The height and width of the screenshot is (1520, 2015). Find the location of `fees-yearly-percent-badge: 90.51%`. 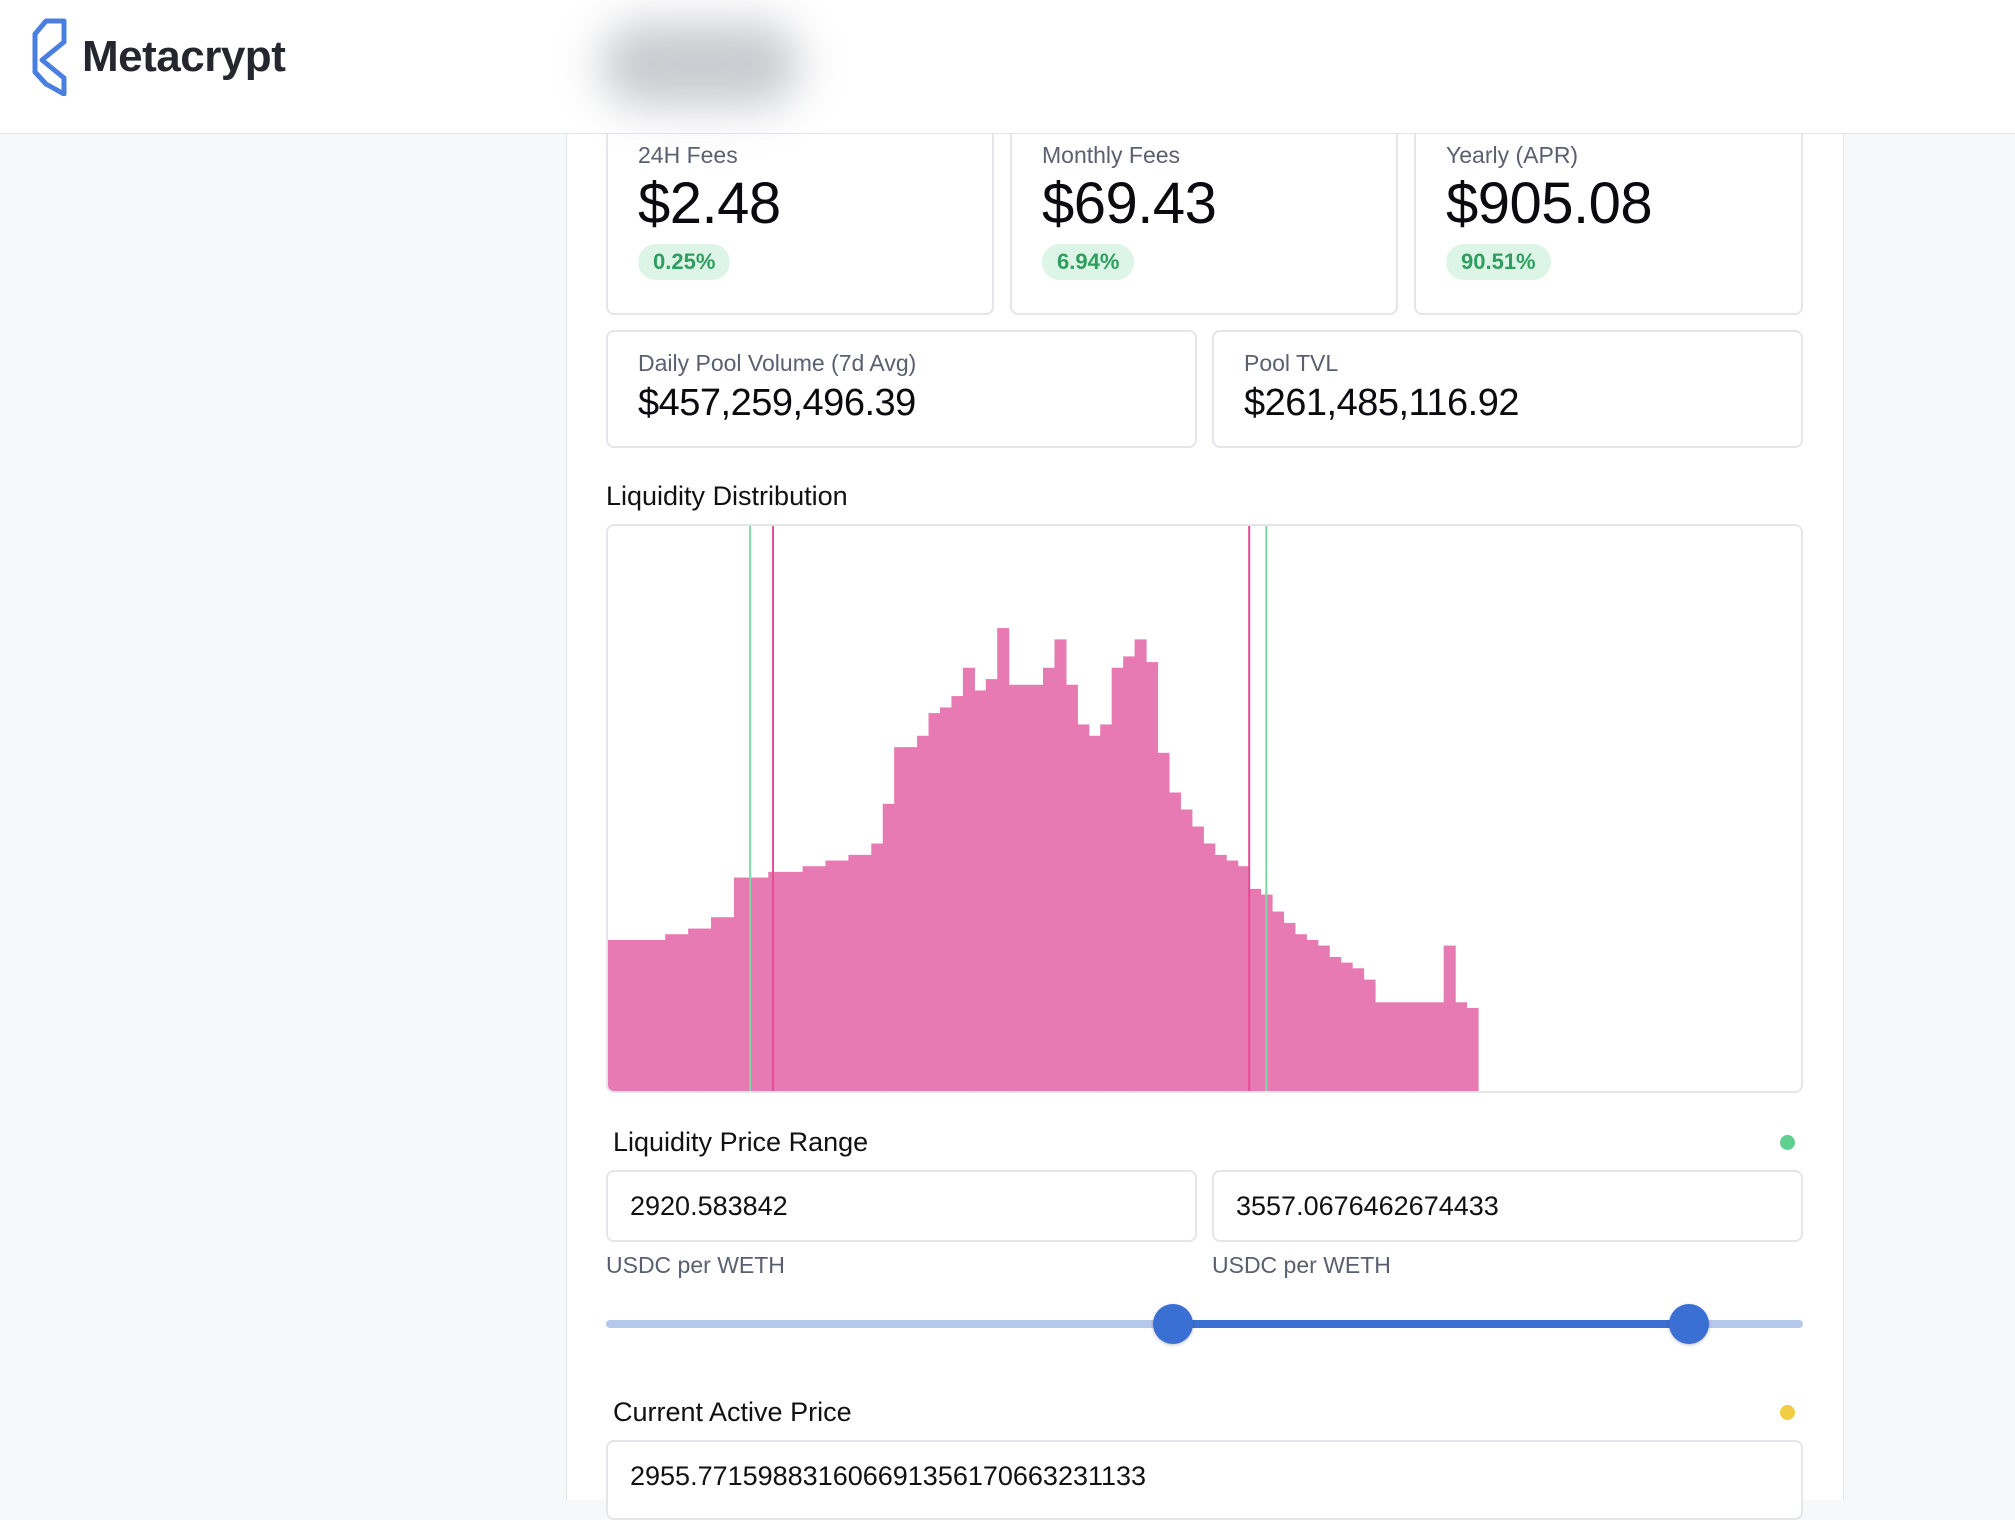

fees-yearly-percent-badge: 90.51% is located at coordinates (1498, 262).